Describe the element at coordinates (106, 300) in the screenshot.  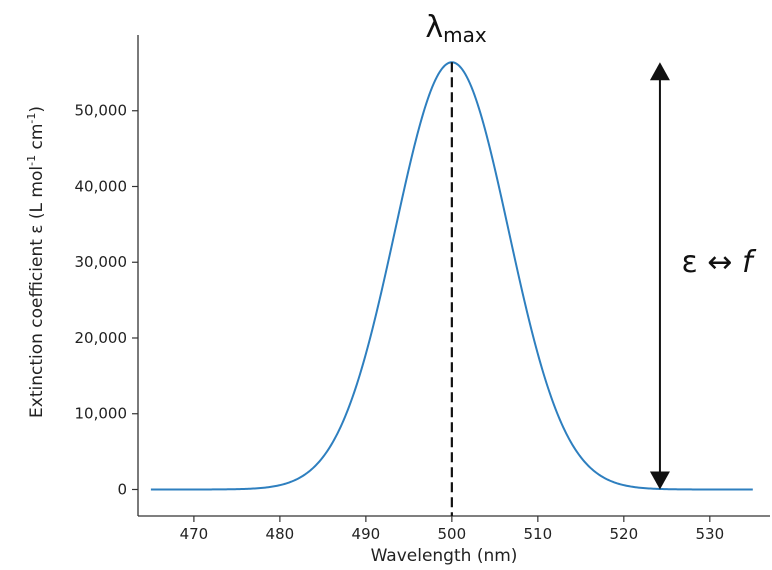
I see `y-ticks: 0 10,000 20,000 30,000 40,000 50,000` at that location.